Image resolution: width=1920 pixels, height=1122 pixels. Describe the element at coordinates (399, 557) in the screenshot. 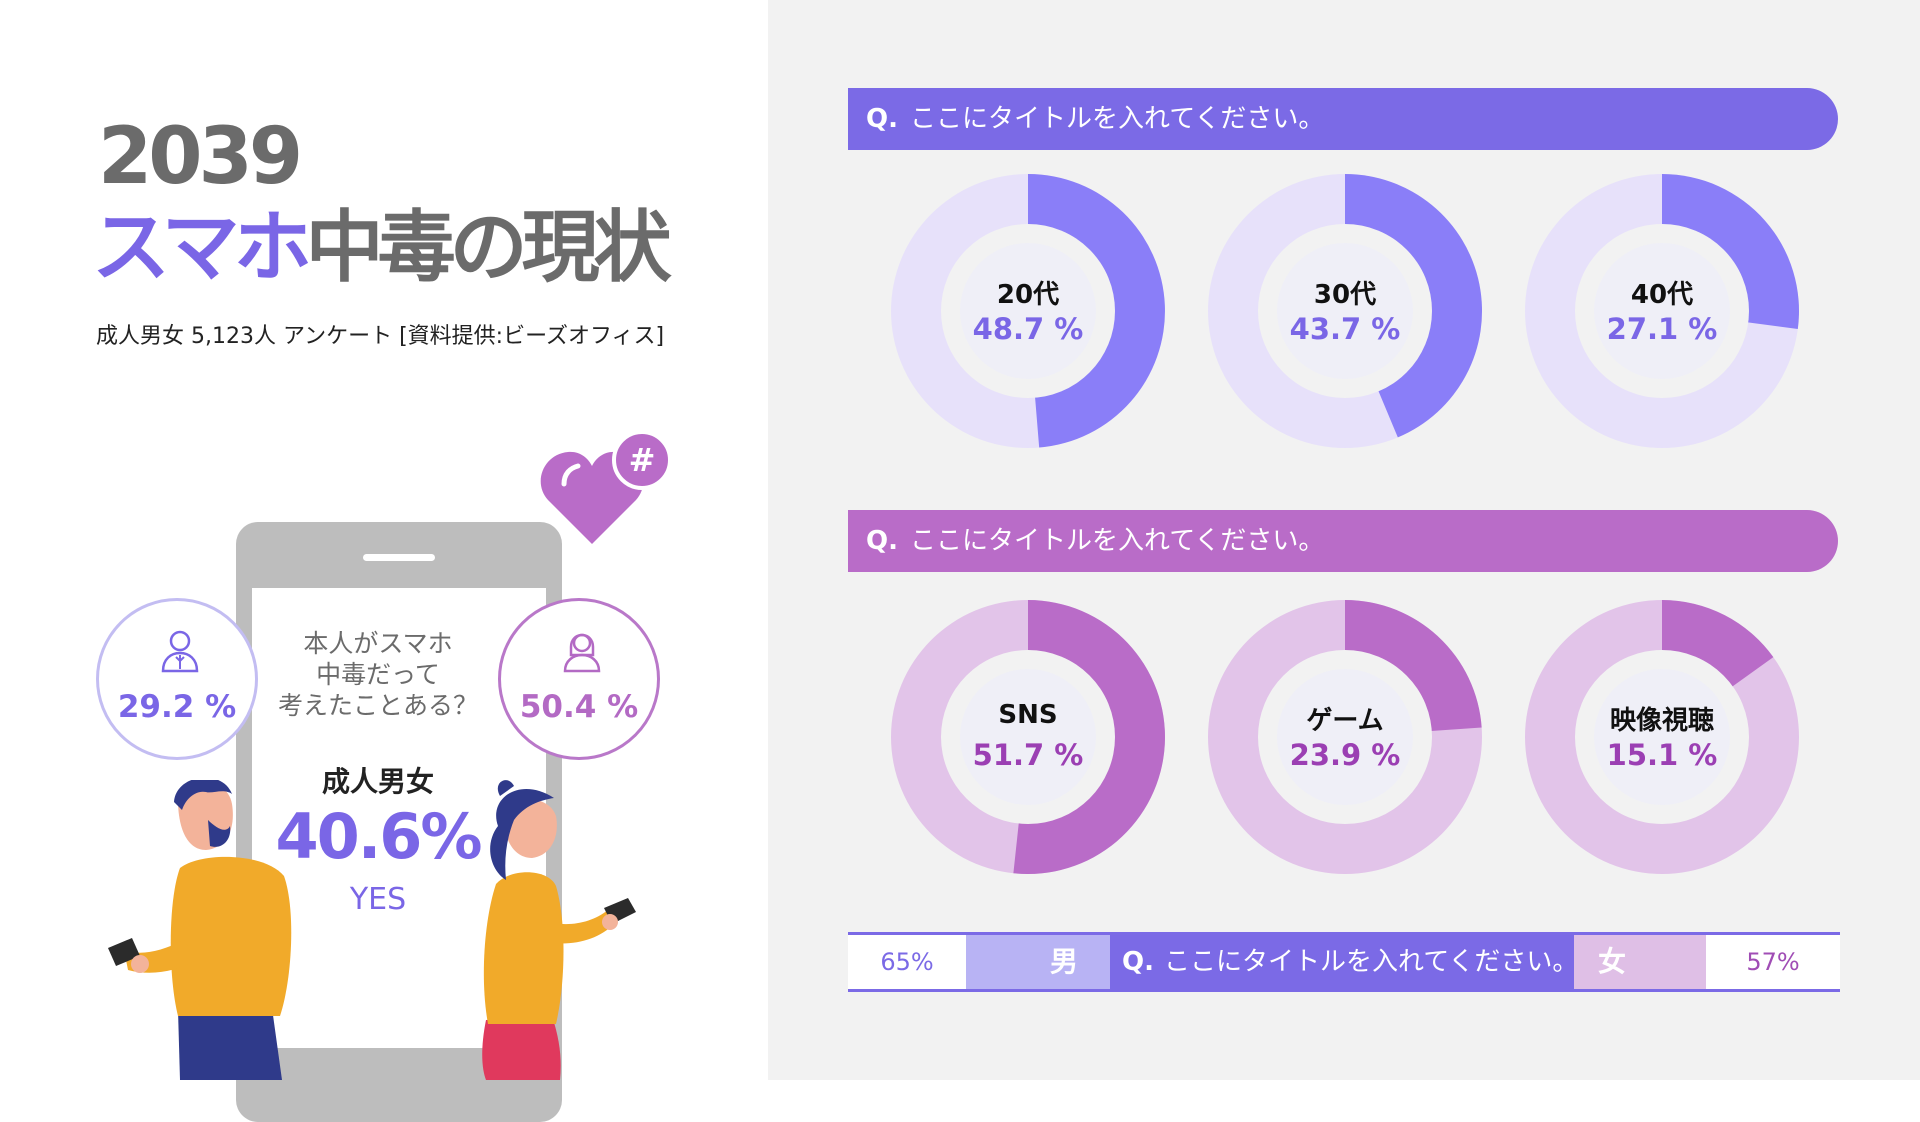

I see `phone-speaker` at that location.